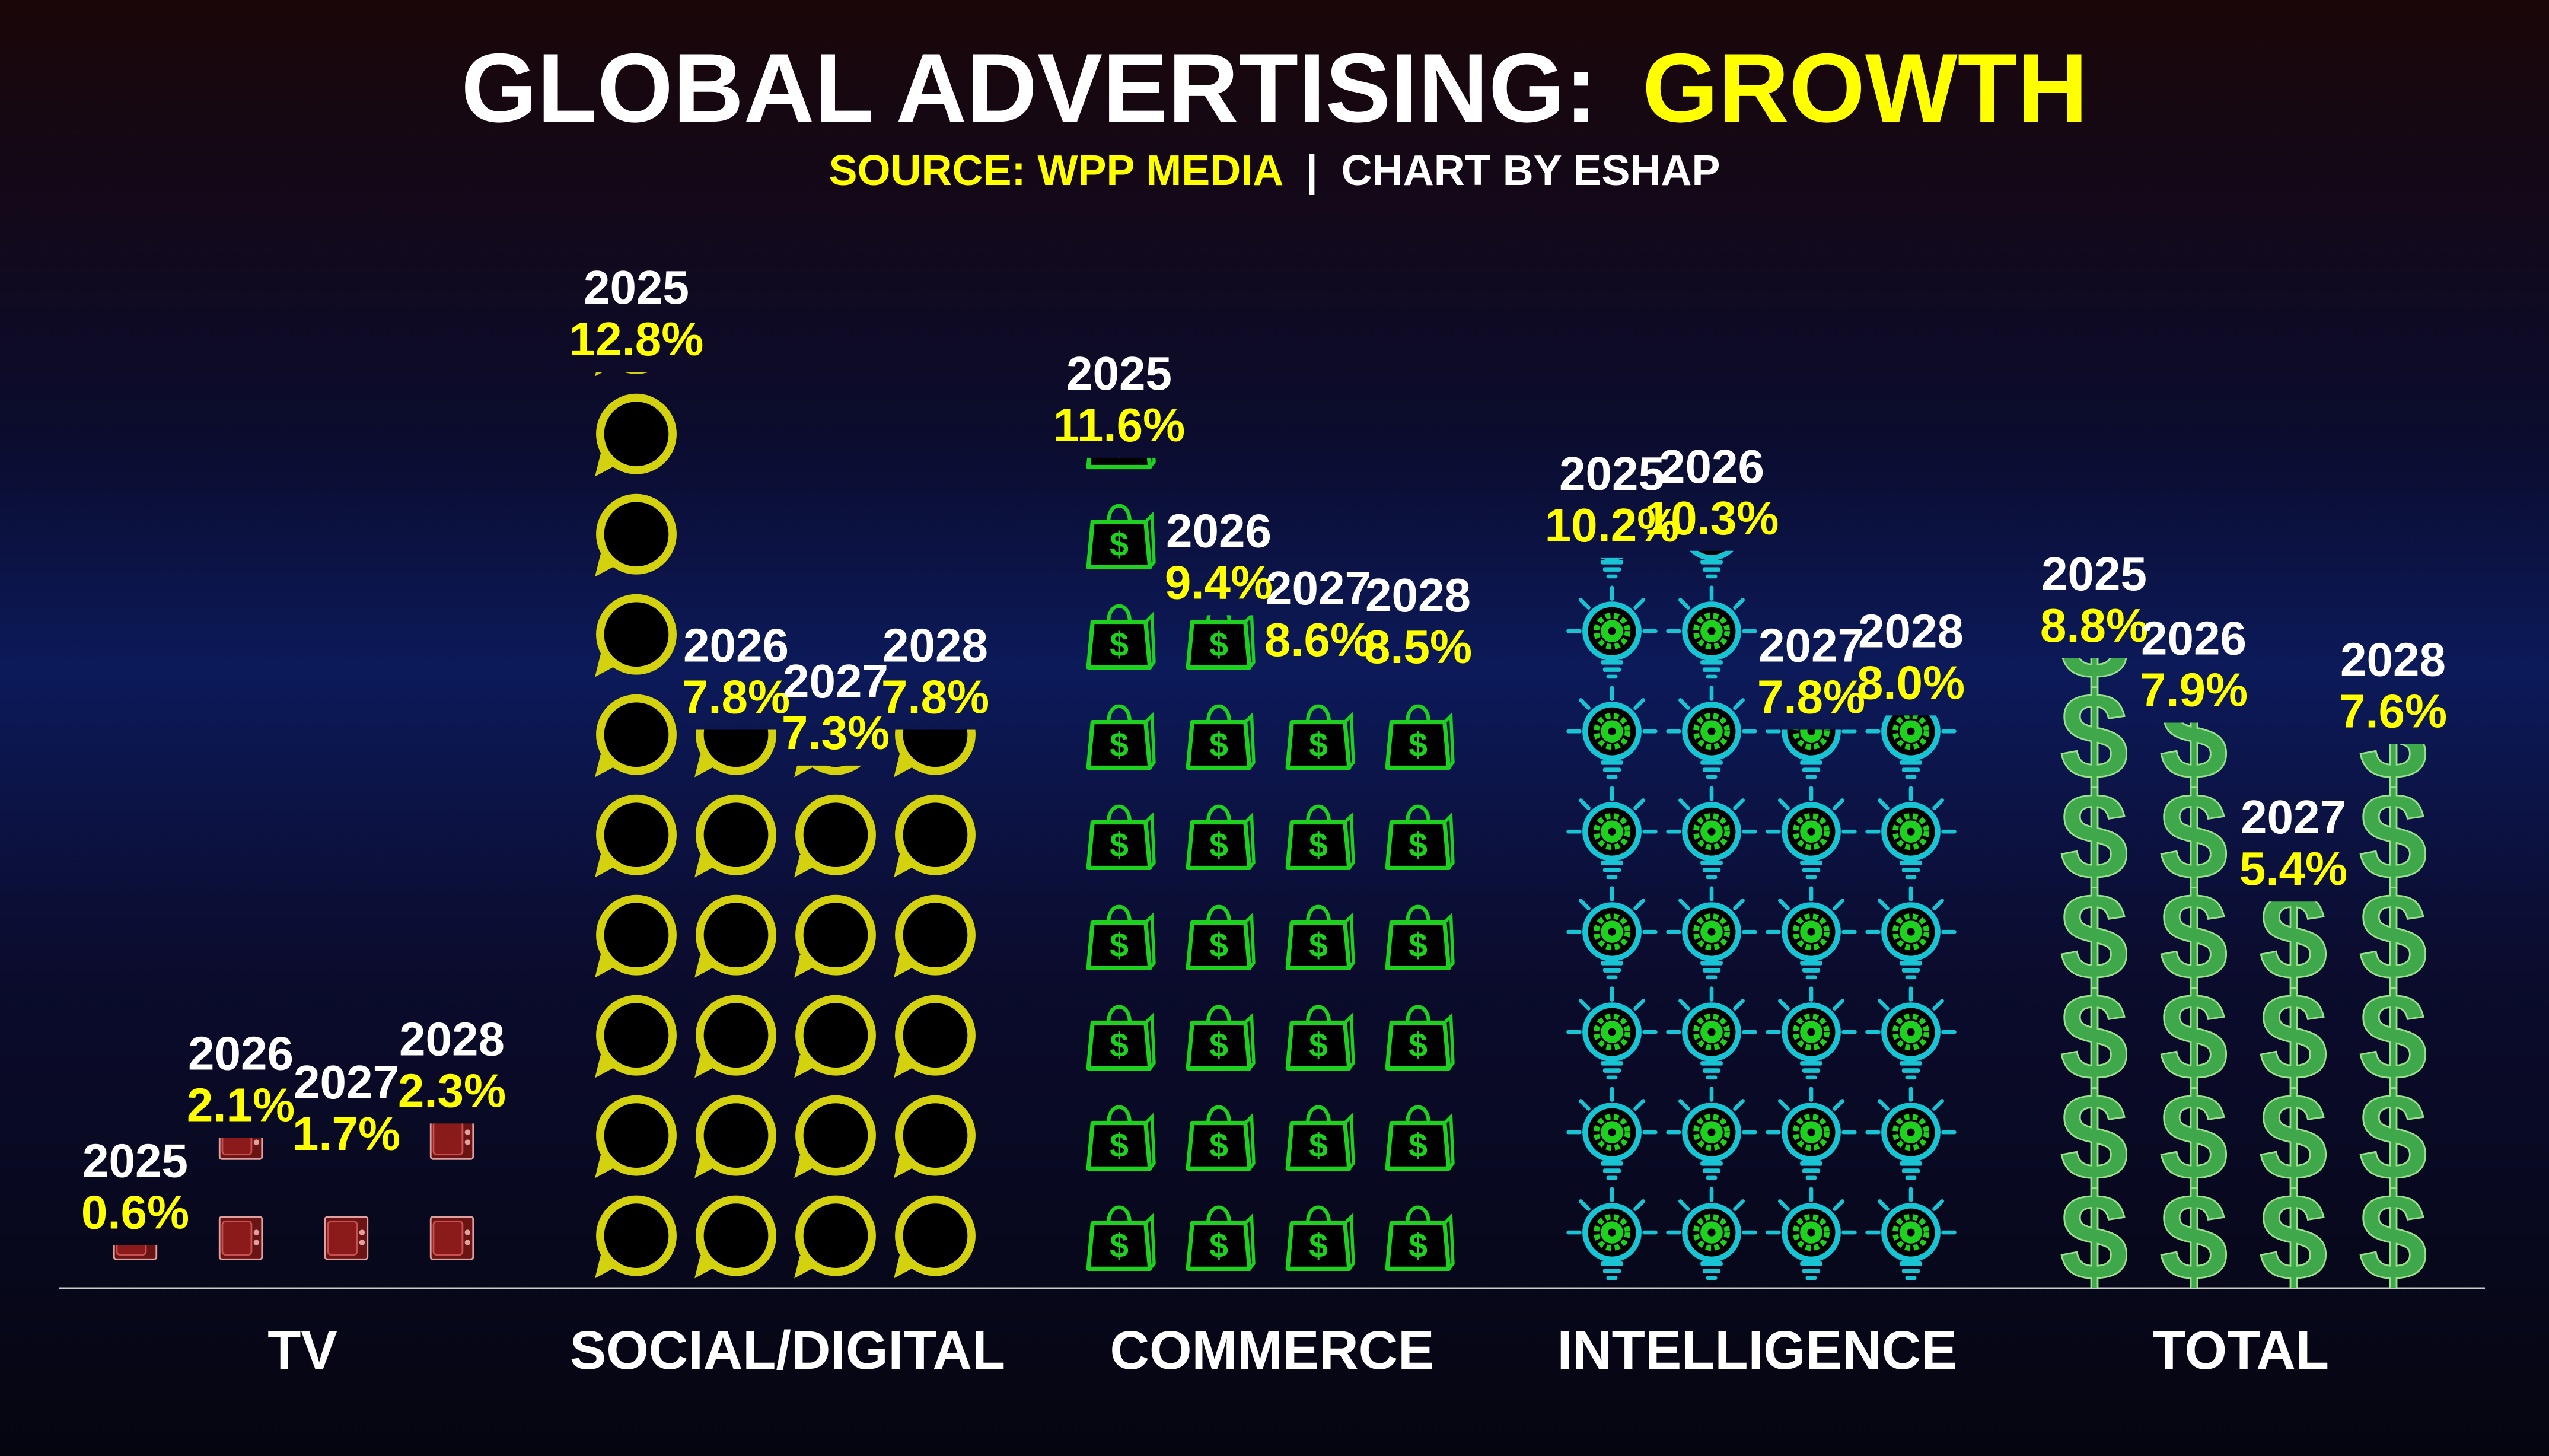  Describe the element at coordinates (1221, 887) in the screenshot. I see `bar-commerce-2026` at that location.